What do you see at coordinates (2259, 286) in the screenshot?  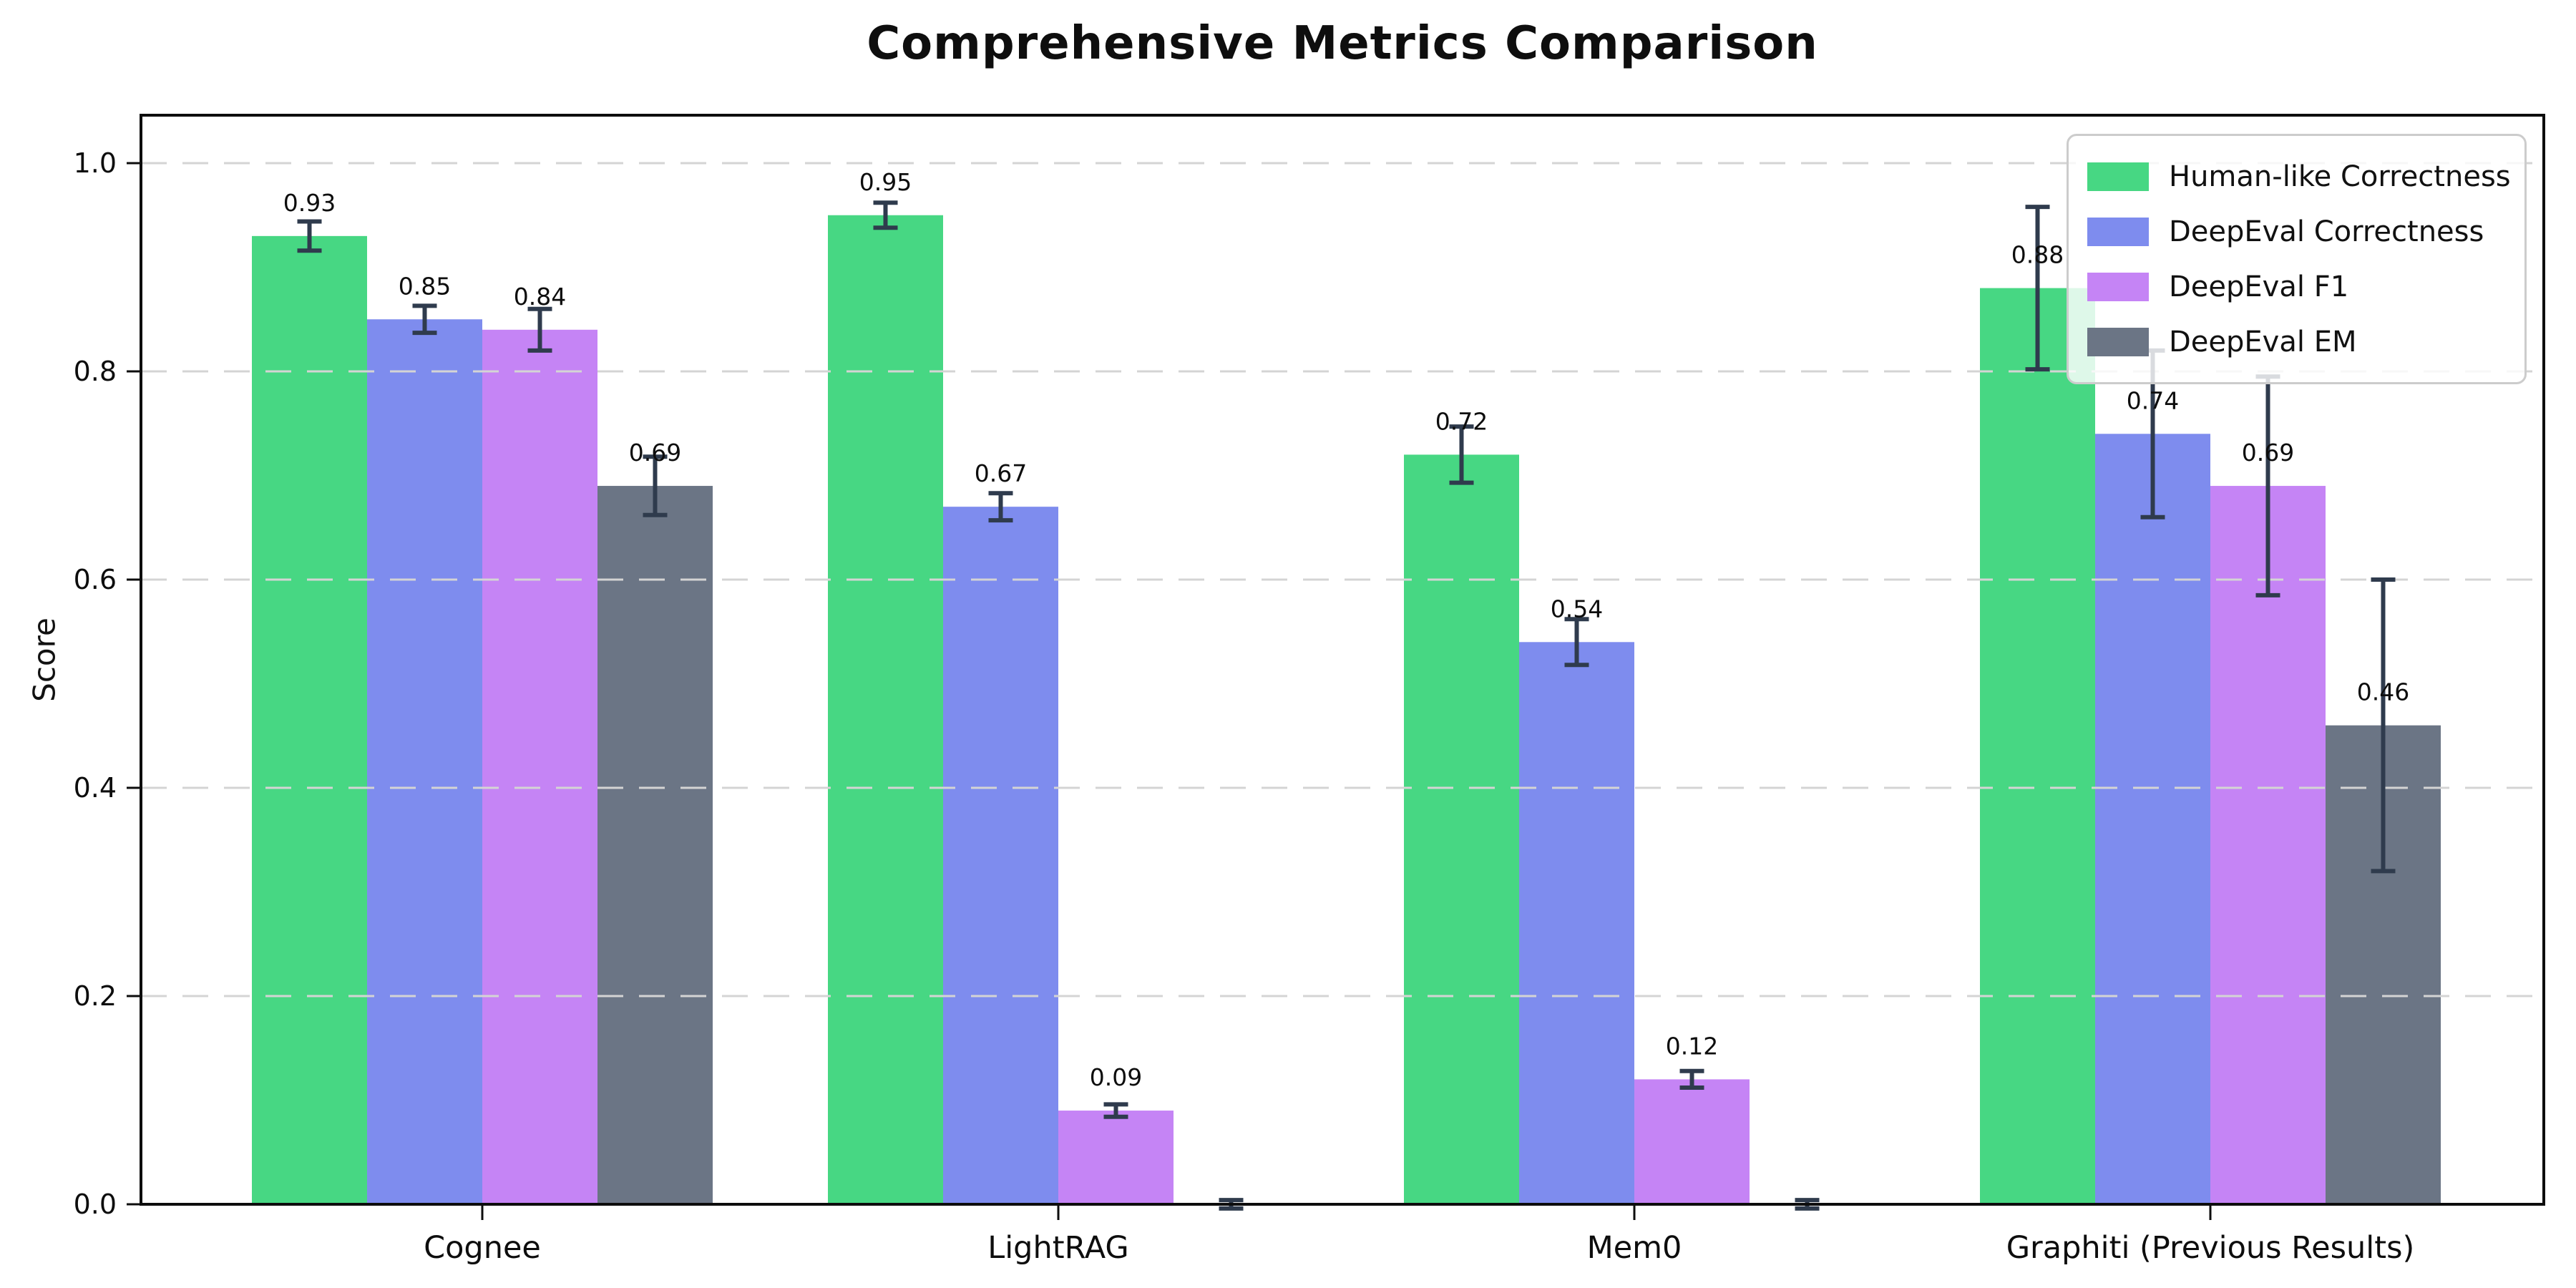 I see `legend-label: DeepEval F1` at bounding box center [2259, 286].